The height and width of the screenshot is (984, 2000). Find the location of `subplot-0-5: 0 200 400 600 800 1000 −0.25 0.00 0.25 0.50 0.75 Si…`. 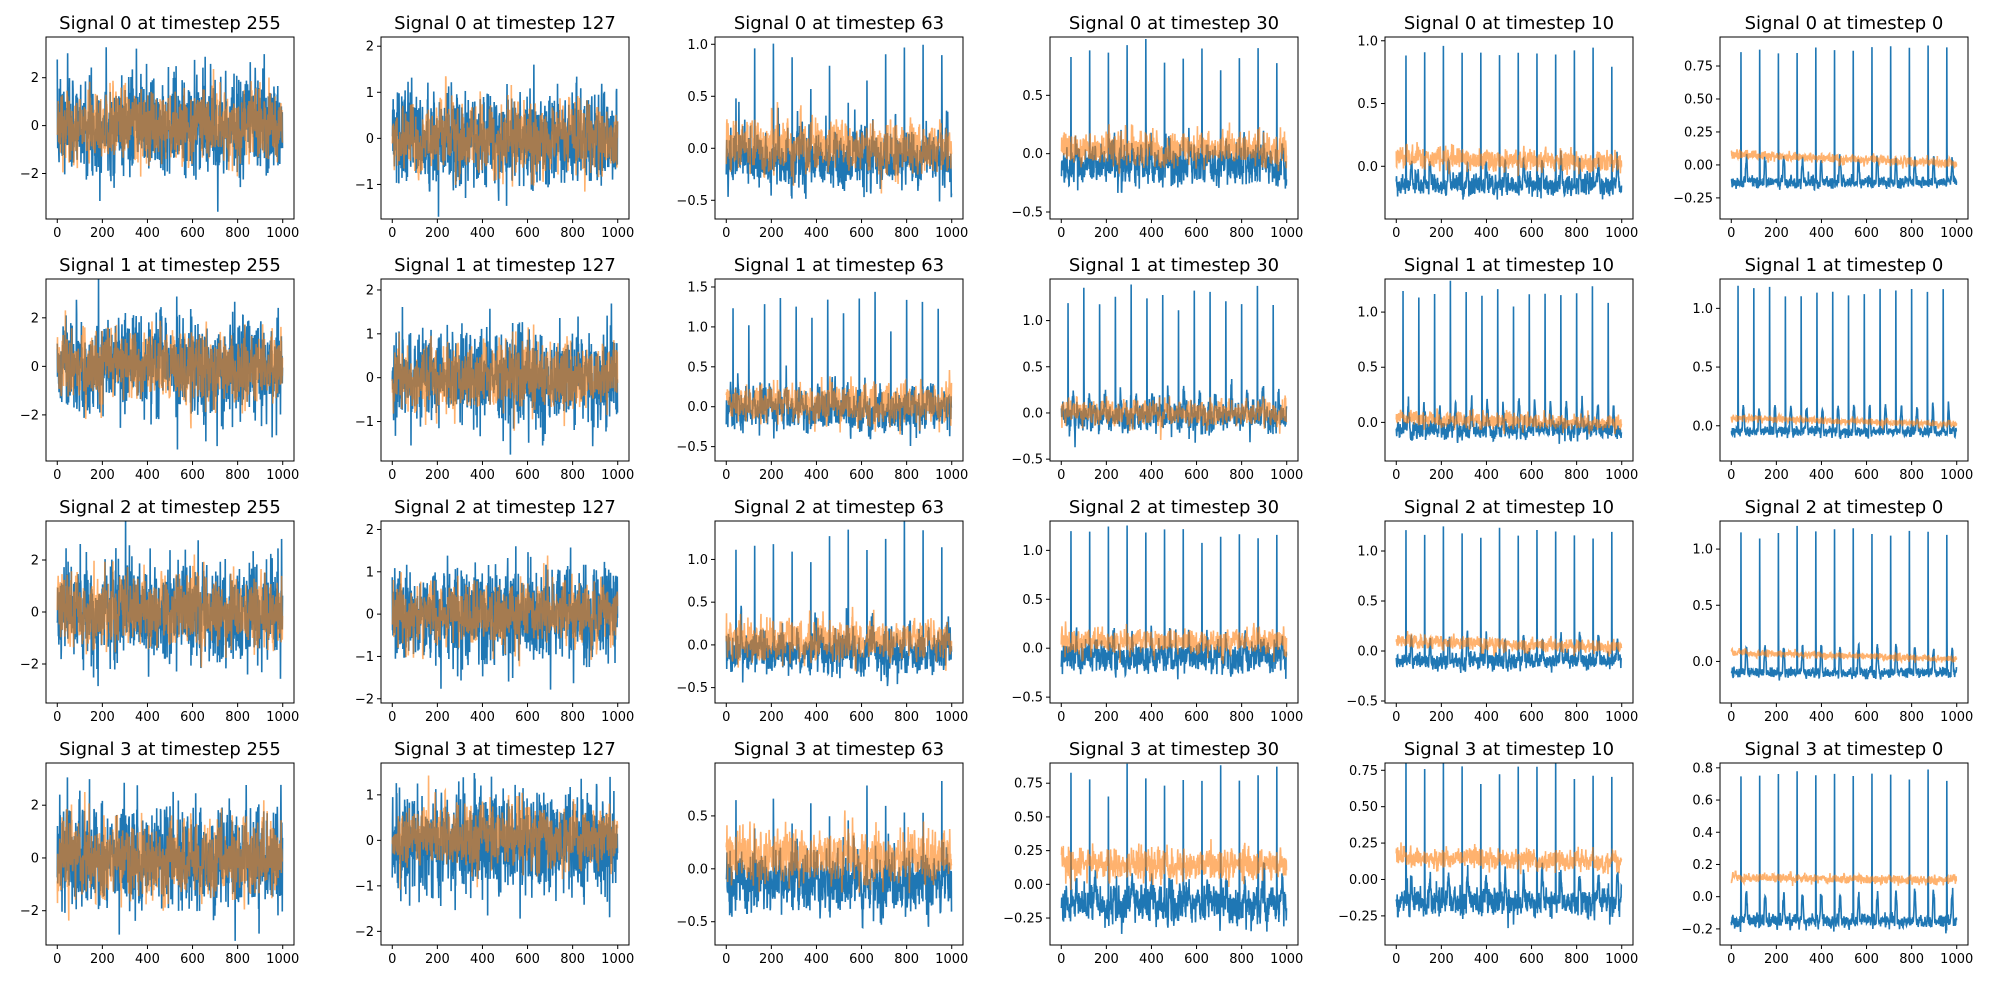

subplot-0-5: 0 200 400 600 800 1000 −0.25 0.00 0.25 0.50 0.75 Si… is located at coordinates (1823, 127).